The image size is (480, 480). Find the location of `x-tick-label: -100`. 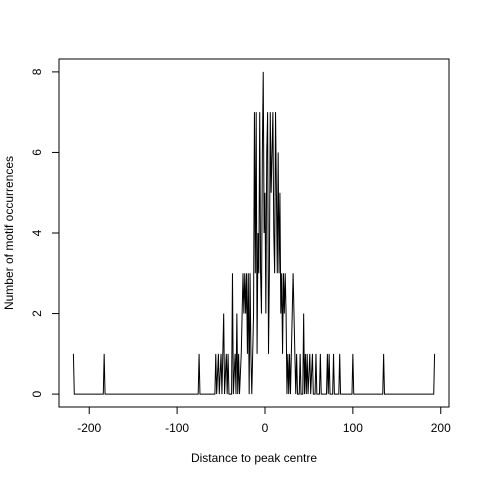

x-tick-label: -100 is located at coordinates (177, 428).